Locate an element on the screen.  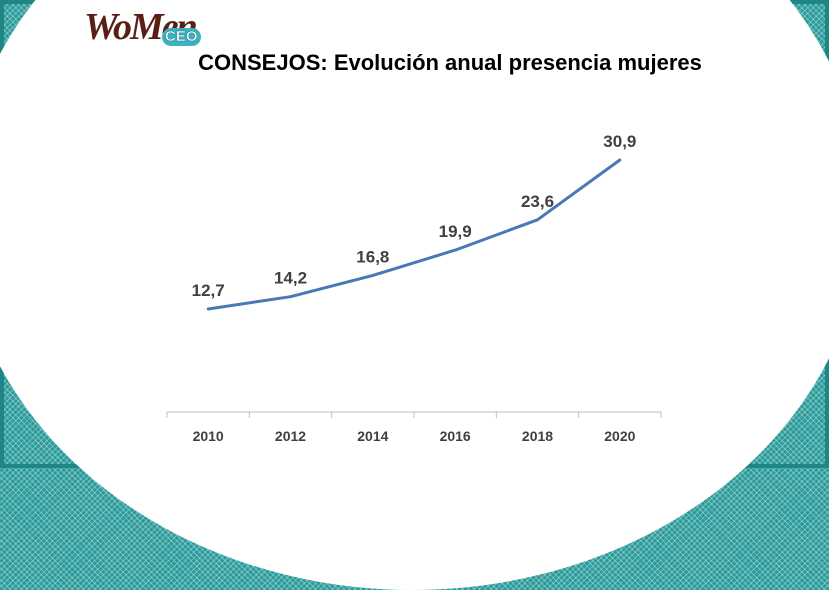
series-line is located at coordinates (414, 234).